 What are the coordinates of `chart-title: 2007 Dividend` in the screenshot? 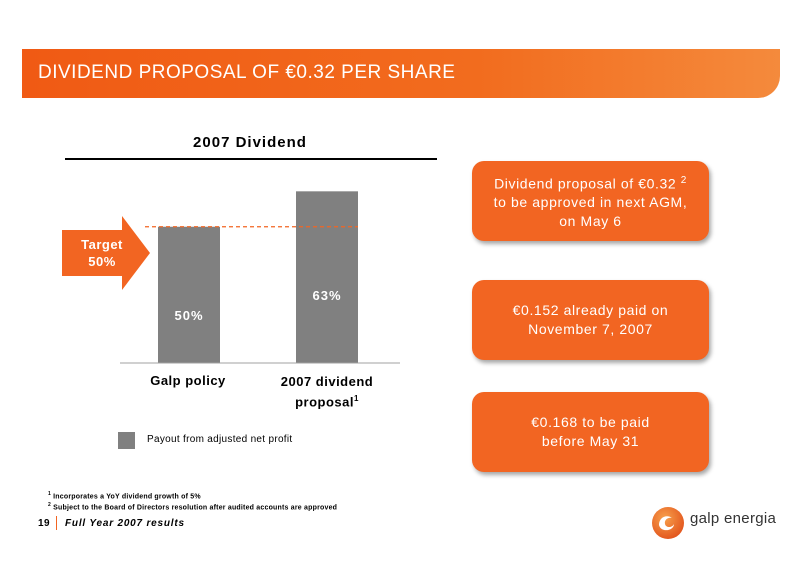 It's located at (250, 142).